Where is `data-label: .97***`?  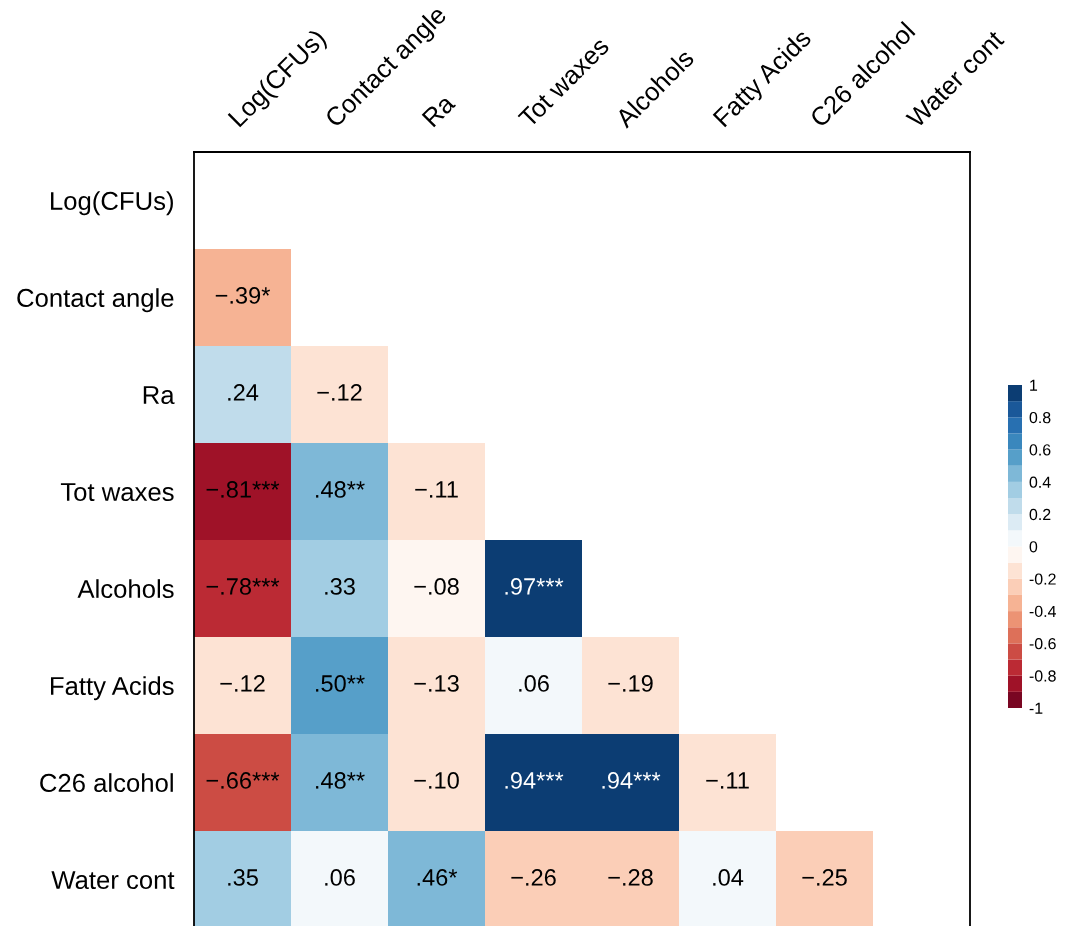
data-label: .97*** is located at coordinates (534, 586).